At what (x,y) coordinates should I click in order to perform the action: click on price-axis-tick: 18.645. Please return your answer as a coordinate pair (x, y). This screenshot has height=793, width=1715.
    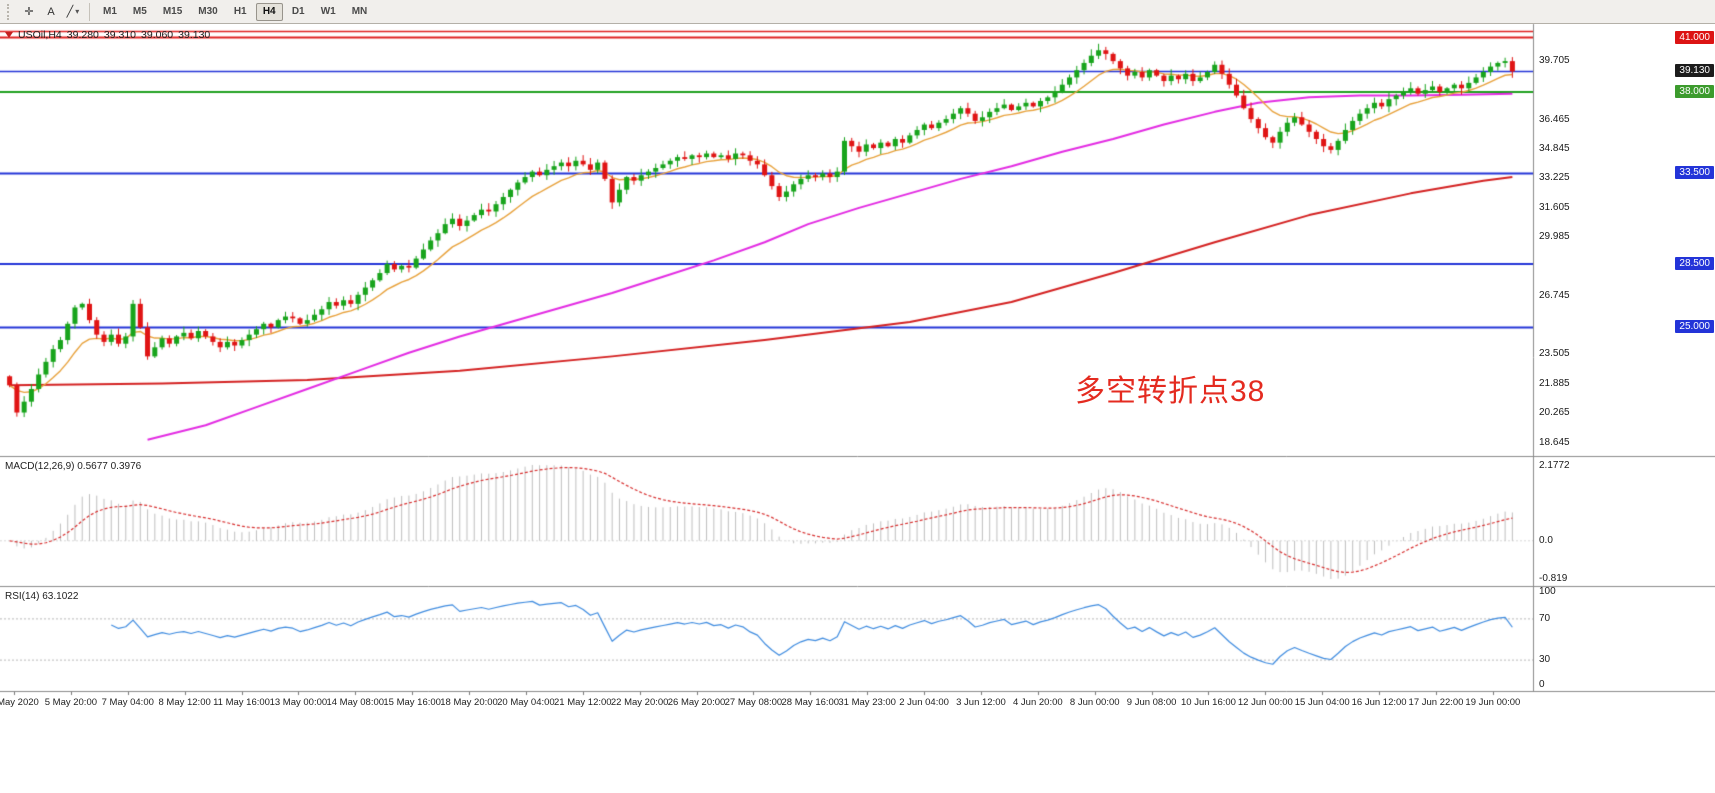
    Looking at the image, I should click on (1554, 442).